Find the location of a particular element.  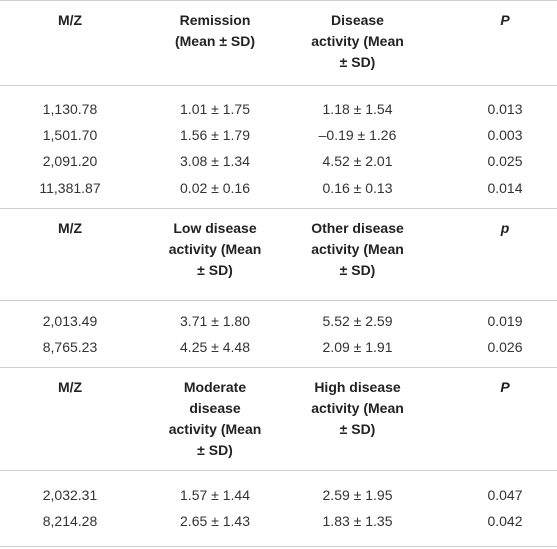

column-header: Other disease activity (Mean ± SD) is located at coordinates (357, 249).